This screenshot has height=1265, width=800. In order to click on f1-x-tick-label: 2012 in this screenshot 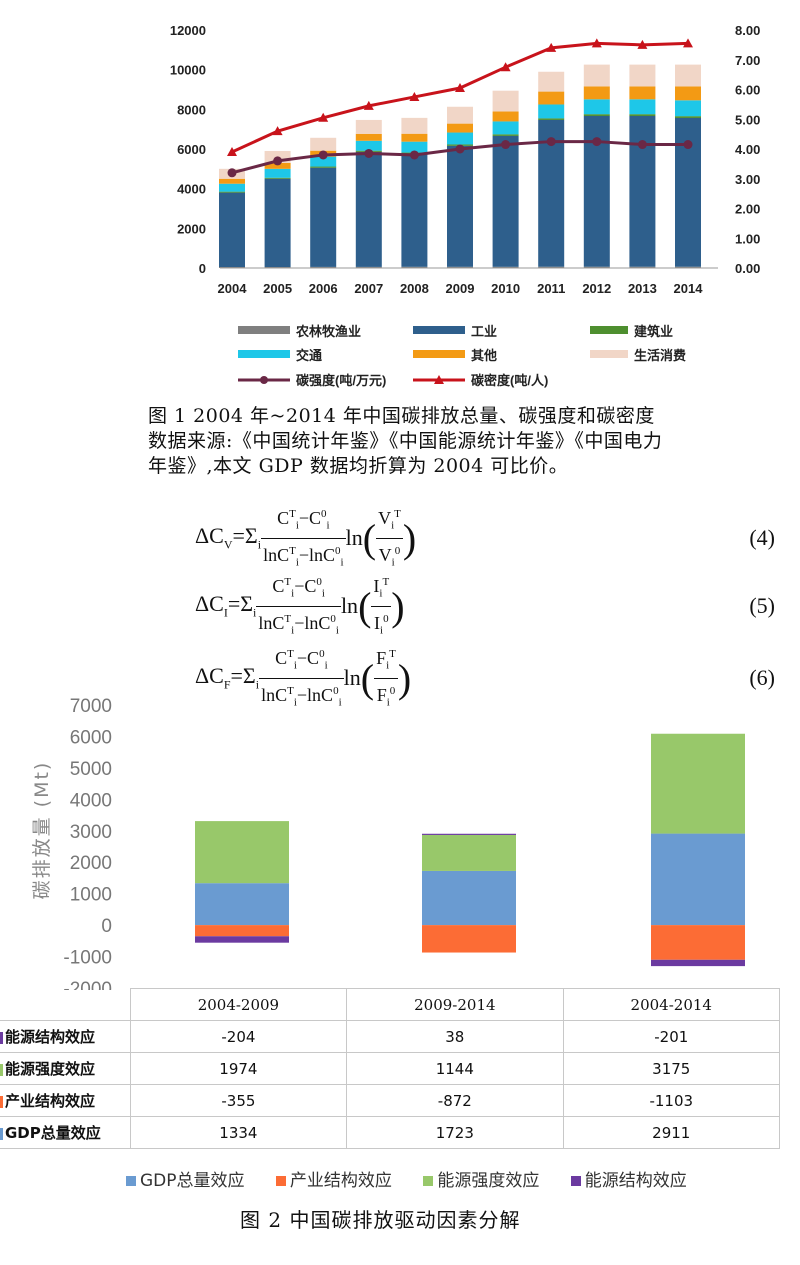, I will do `click(596, 288)`.